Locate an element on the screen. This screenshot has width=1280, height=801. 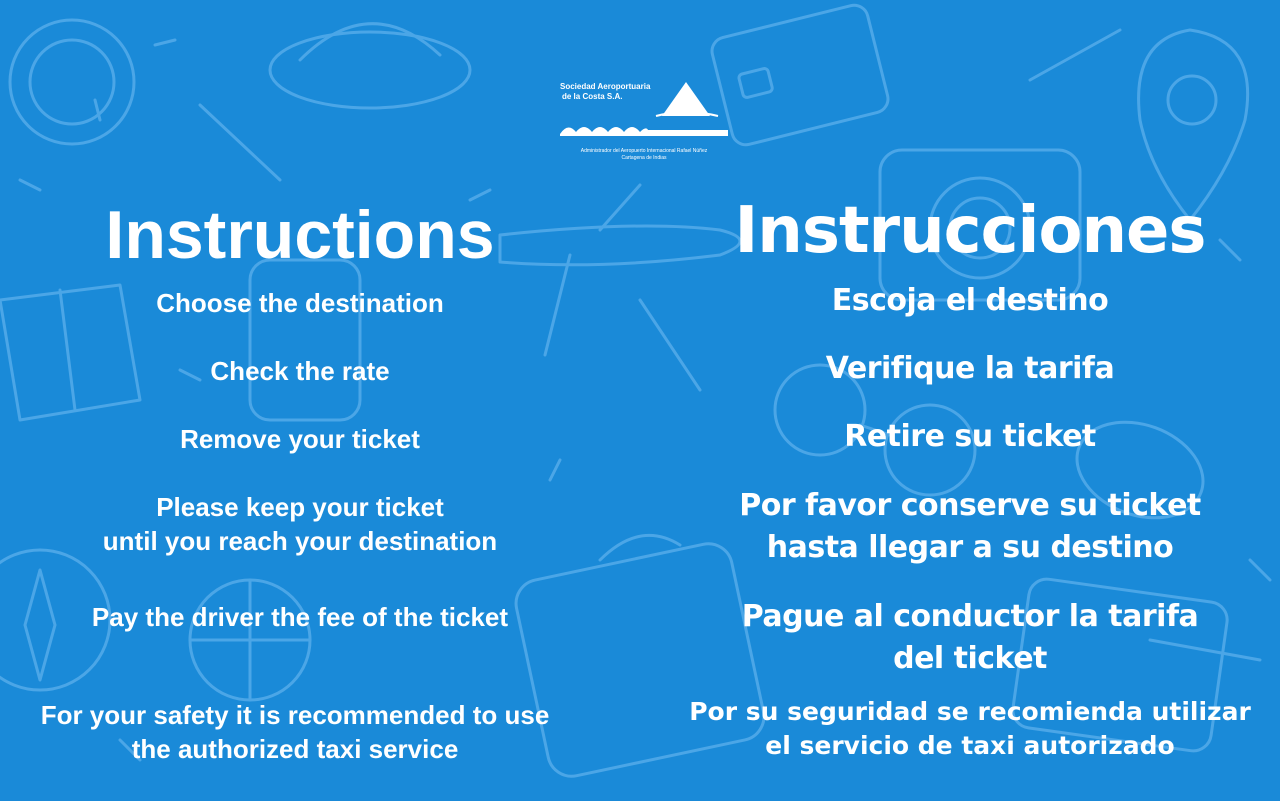
english-step-3-line-1: Remove your ticket is located at coordinates (300, 439).